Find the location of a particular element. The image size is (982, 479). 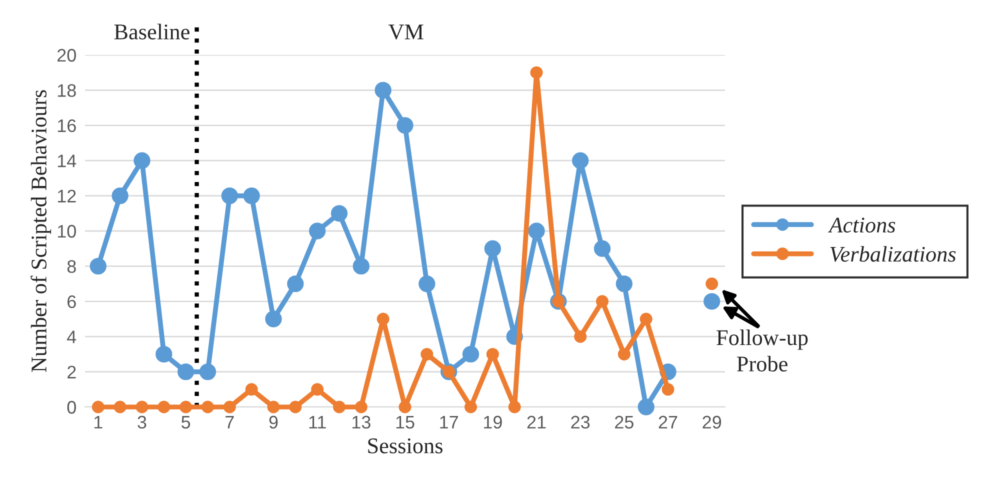

x-tick-label: 9 is located at coordinates (273, 422).